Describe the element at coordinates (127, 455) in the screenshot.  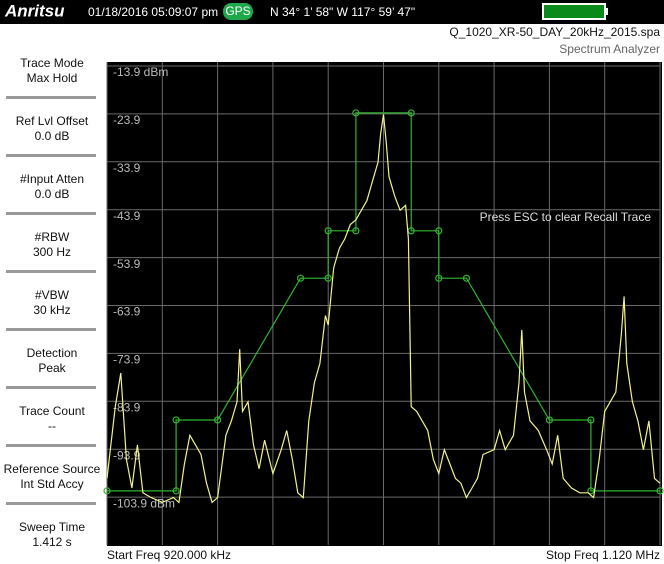
I see `y-tick-label: -93.9` at that location.